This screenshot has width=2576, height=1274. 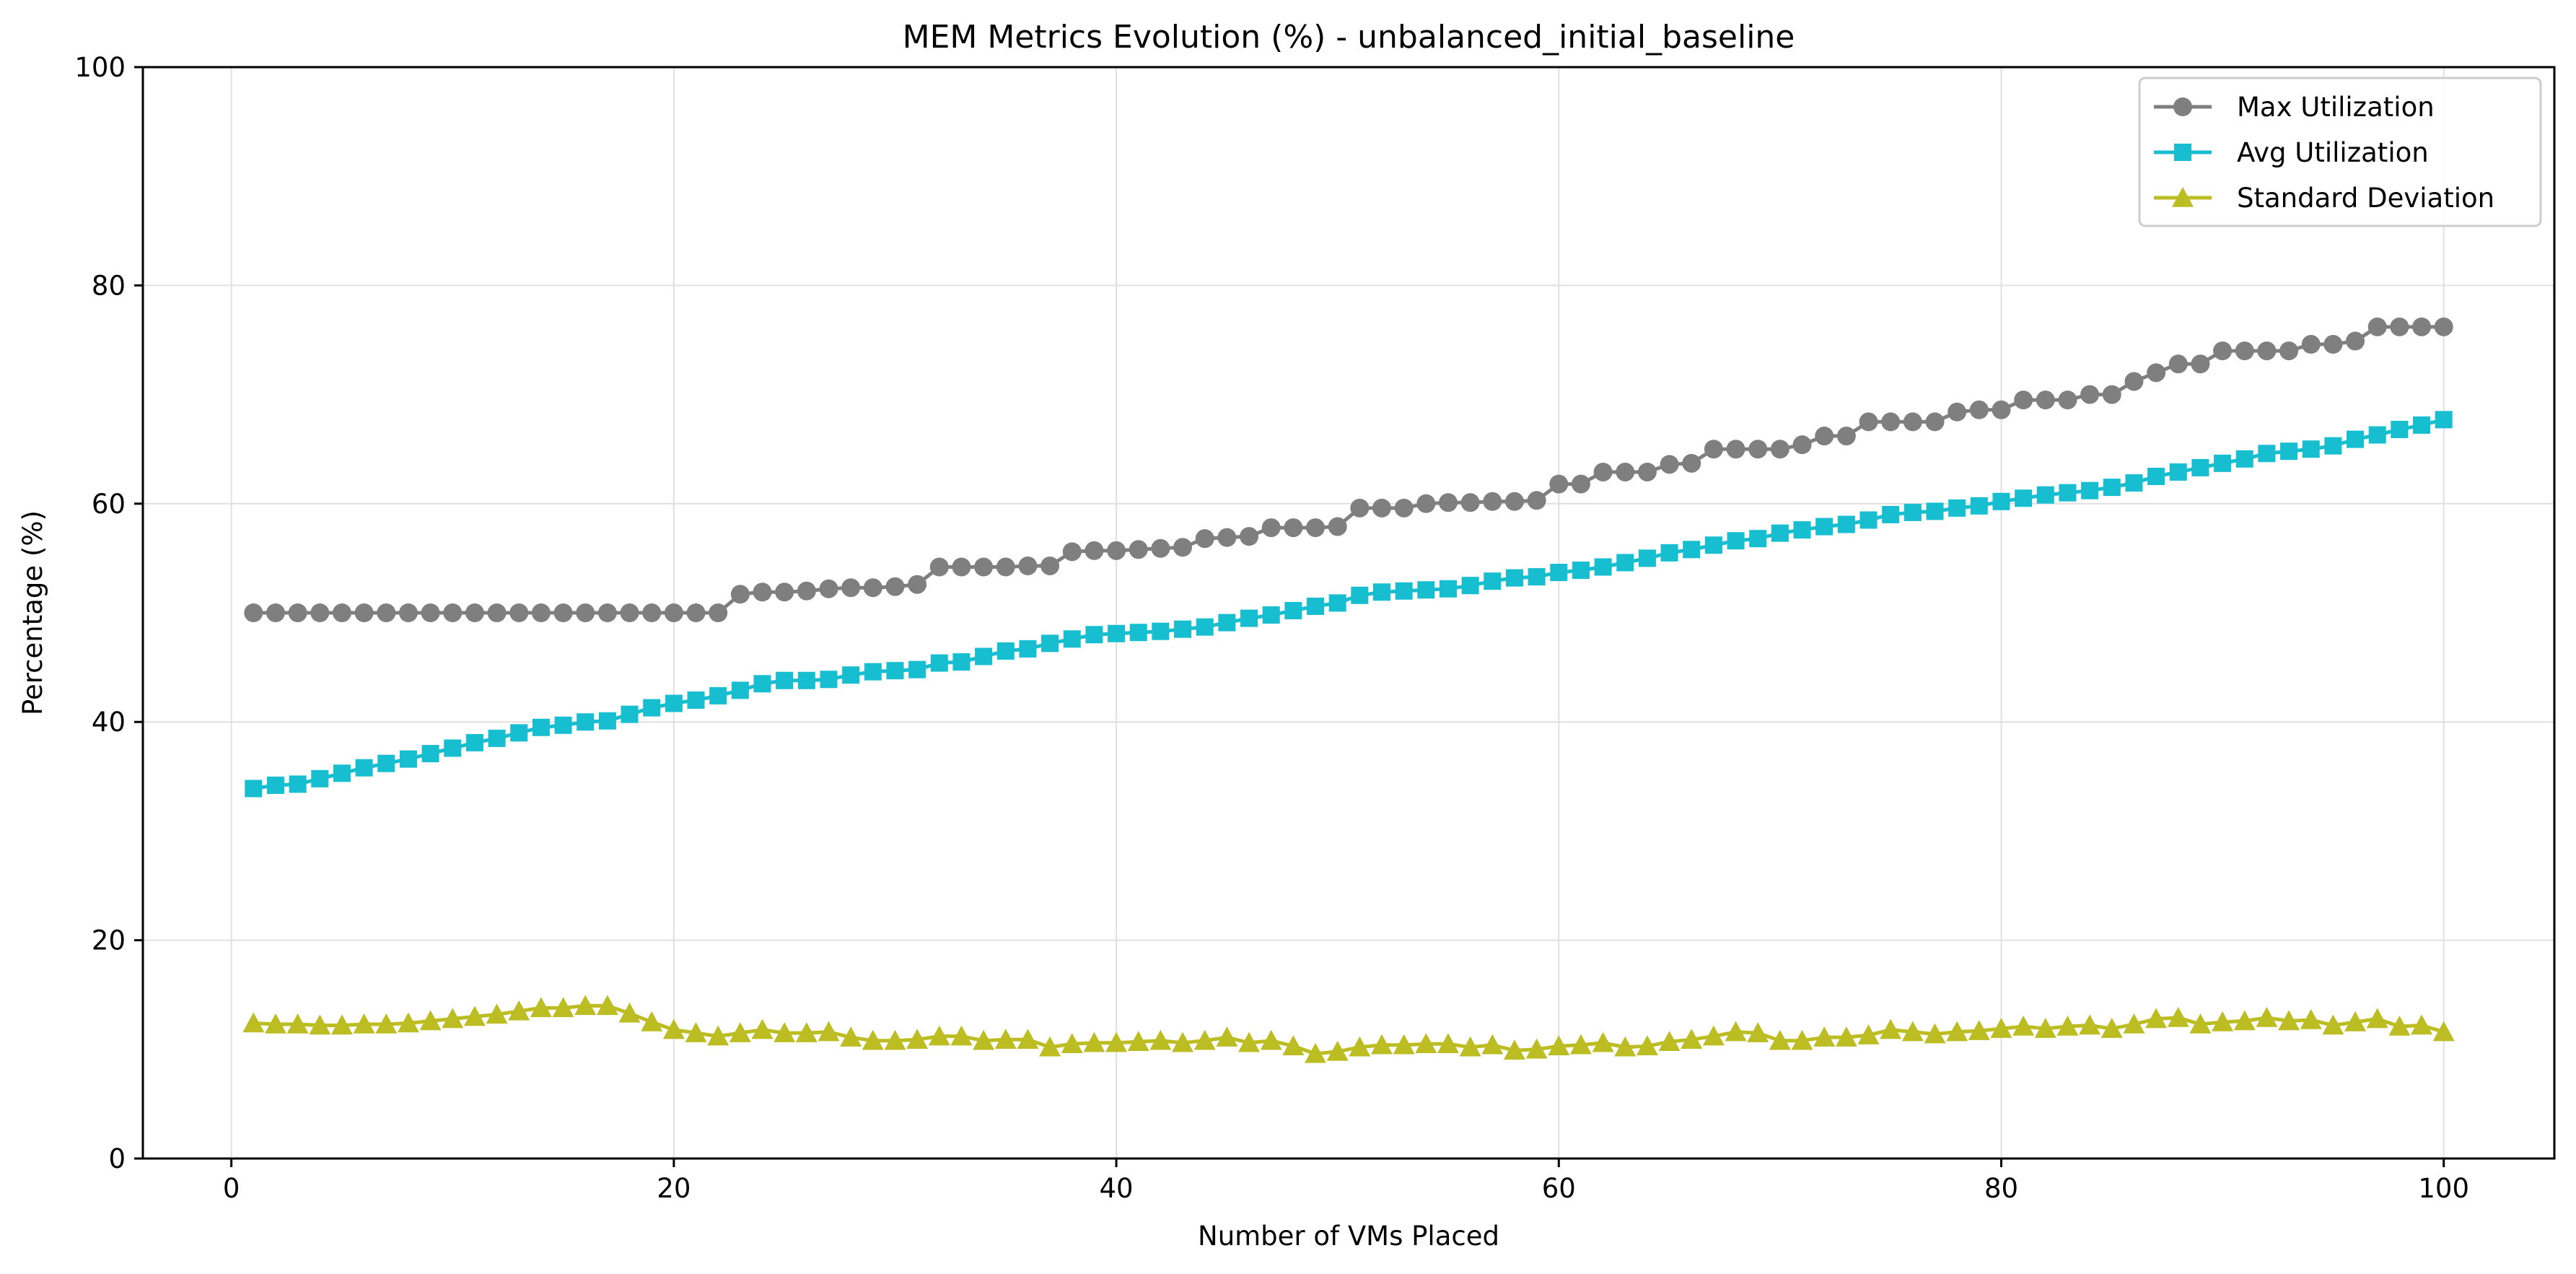 What do you see at coordinates (2340, 152) in the screenshot?
I see `legend-box` at bounding box center [2340, 152].